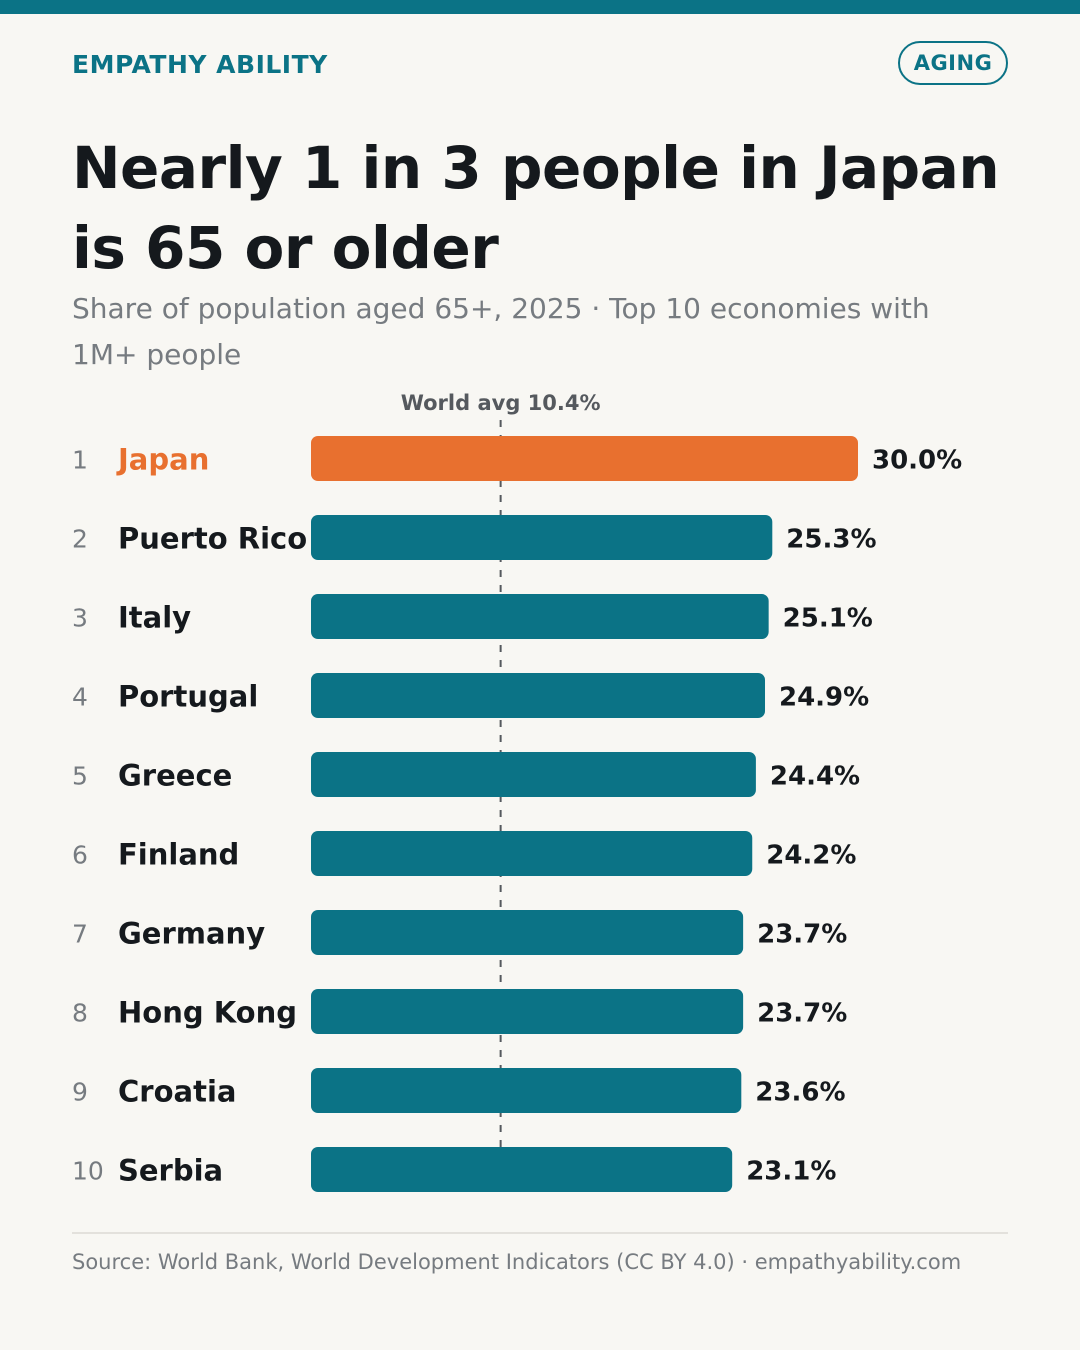 Image resolution: width=1080 pixels, height=1350 pixels. I want to click on value-label: 25.1%, so click(828, 619).